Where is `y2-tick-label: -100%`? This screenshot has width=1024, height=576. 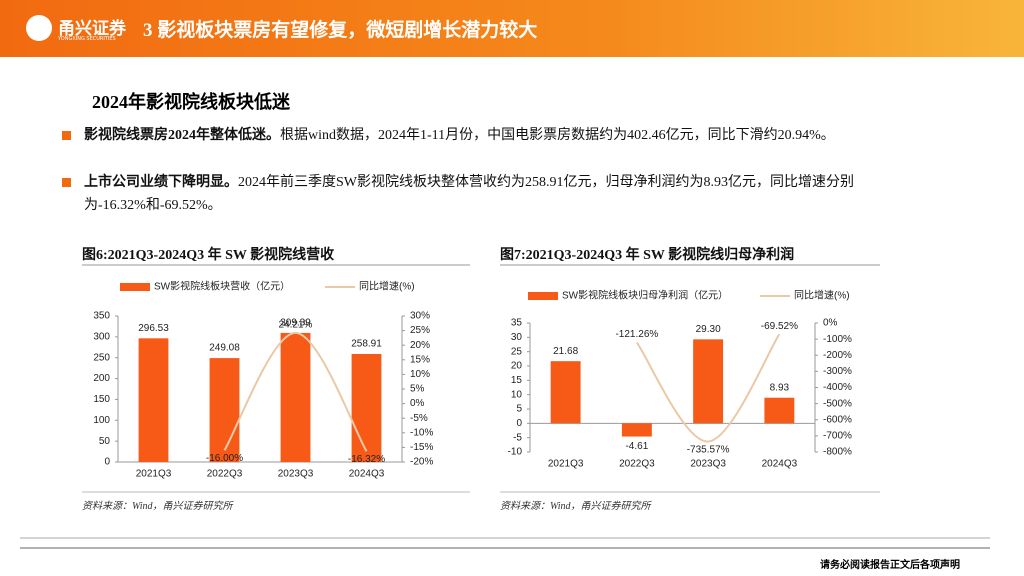 y2-tick-label: -100% is located at coordinates (837, 339).